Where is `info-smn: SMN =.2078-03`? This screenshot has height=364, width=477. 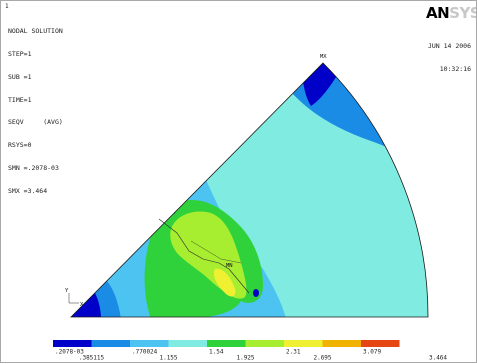
info-smn: SMN =.2078-03 is located at coordinates (33, 167).